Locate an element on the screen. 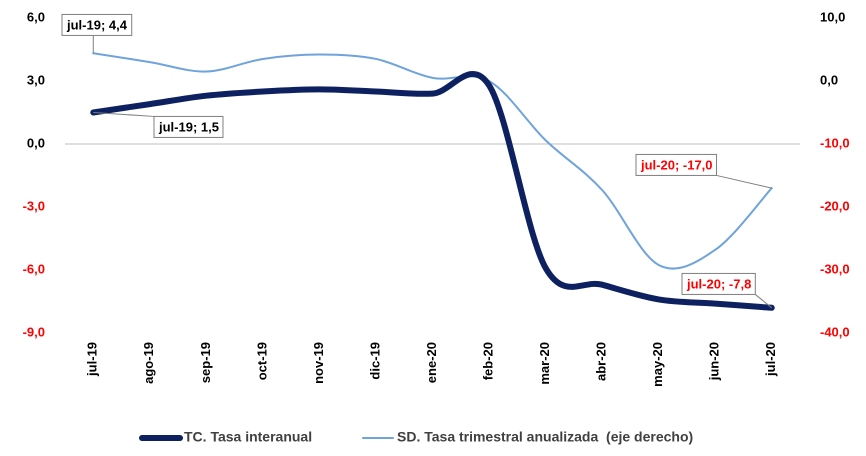  y2-tick-label: 0,0 is located at coordinates (829, 79).